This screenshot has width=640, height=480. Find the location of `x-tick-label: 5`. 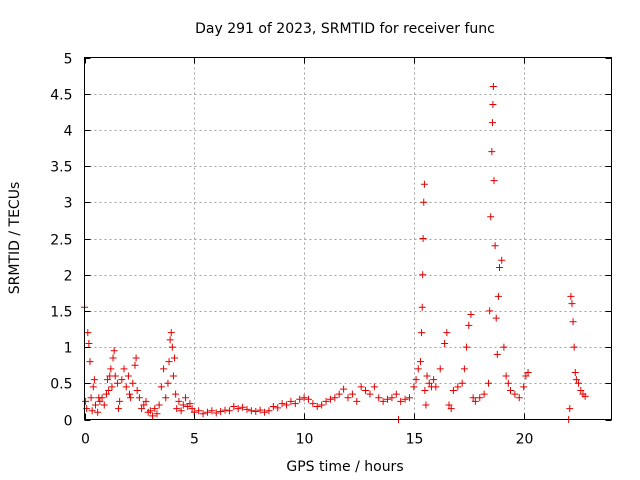

x-tick-label: 5 is located at coordinates (194, 440).